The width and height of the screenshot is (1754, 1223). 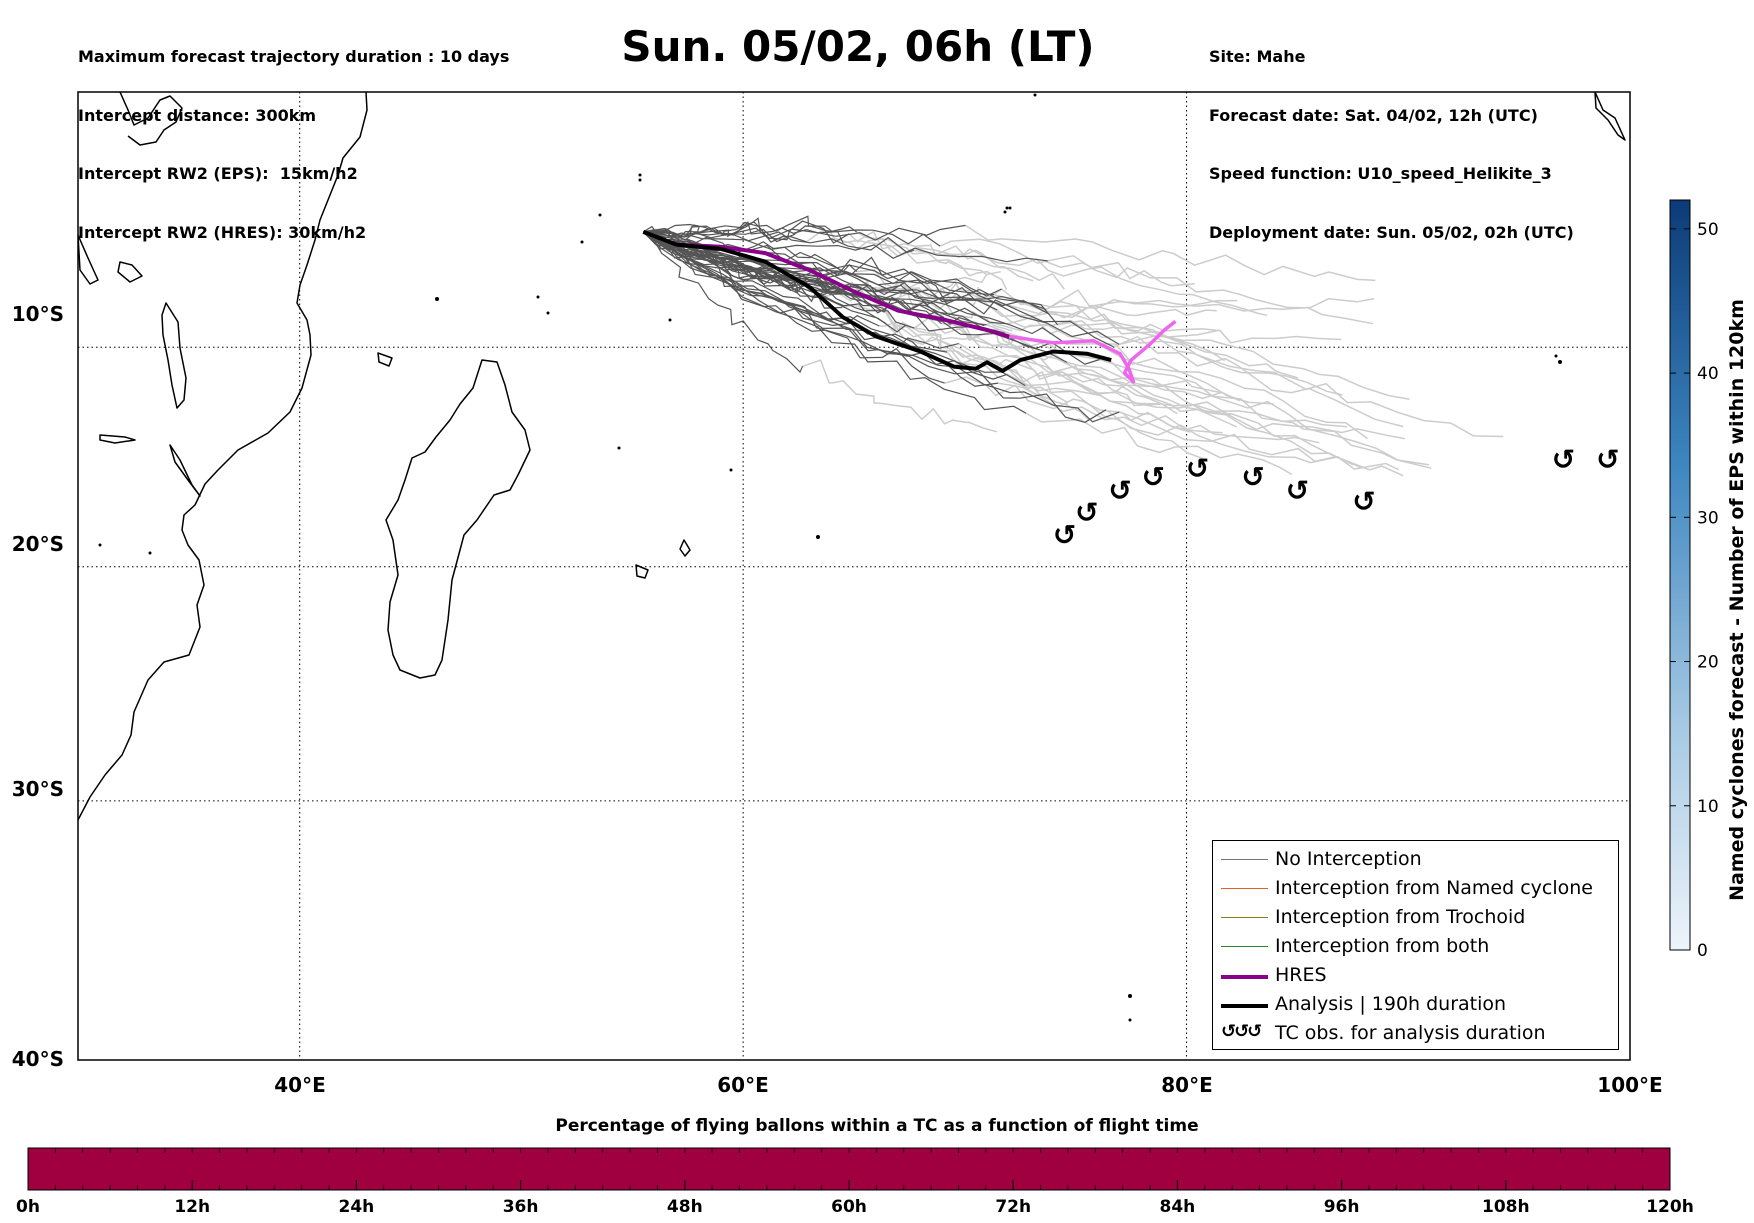 What do you see at coordinates (1680, 575) in the screenshot?
I see `cyclone-colorbar` at bounding box center [1680, 575].